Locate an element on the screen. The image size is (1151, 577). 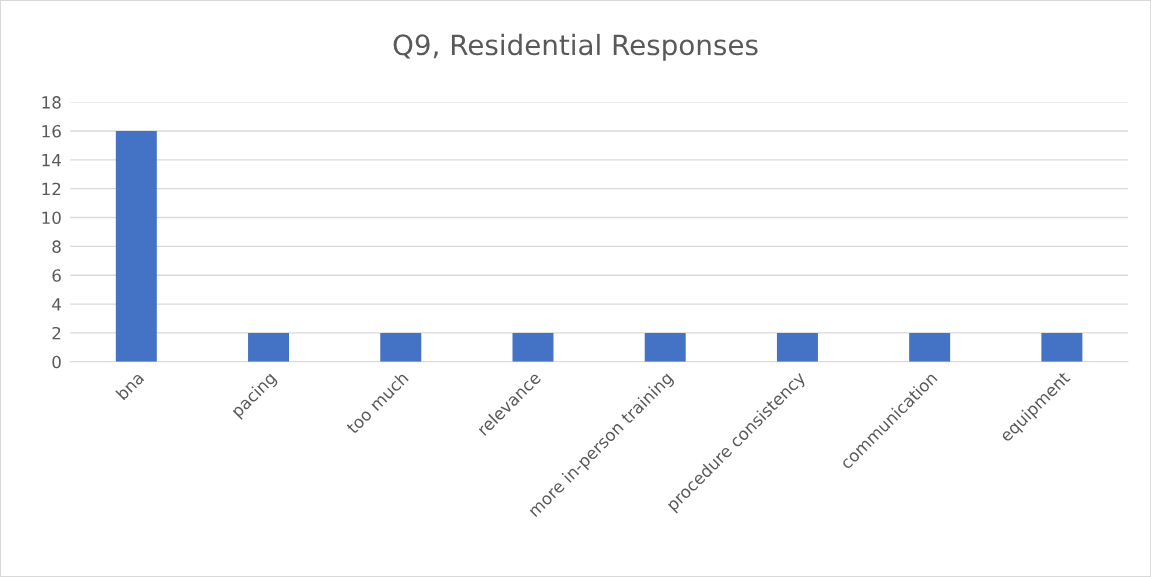
y-tick-label: 4 is located at coordinates (56, 304).